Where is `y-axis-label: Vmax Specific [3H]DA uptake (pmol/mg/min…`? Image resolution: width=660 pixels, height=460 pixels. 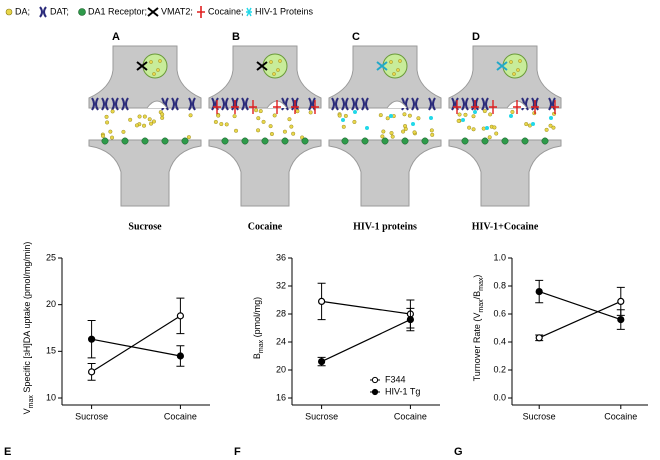
y-axis-label: Vmax Specific [3H]DA uptake (pmol/mg/min… is located at coordinates (28, 328).